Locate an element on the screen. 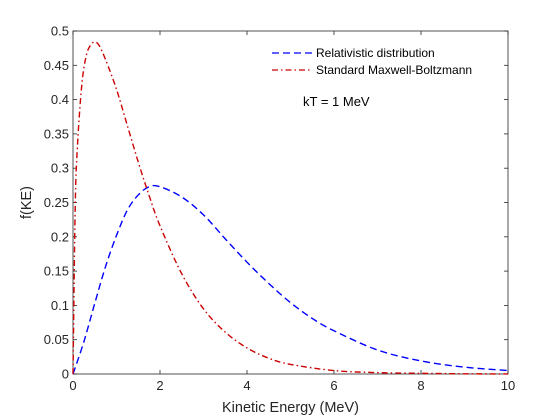 The width and height of the screenshot is (560, 420). x-tick-label: 8 is located at coordinates (420, 385).